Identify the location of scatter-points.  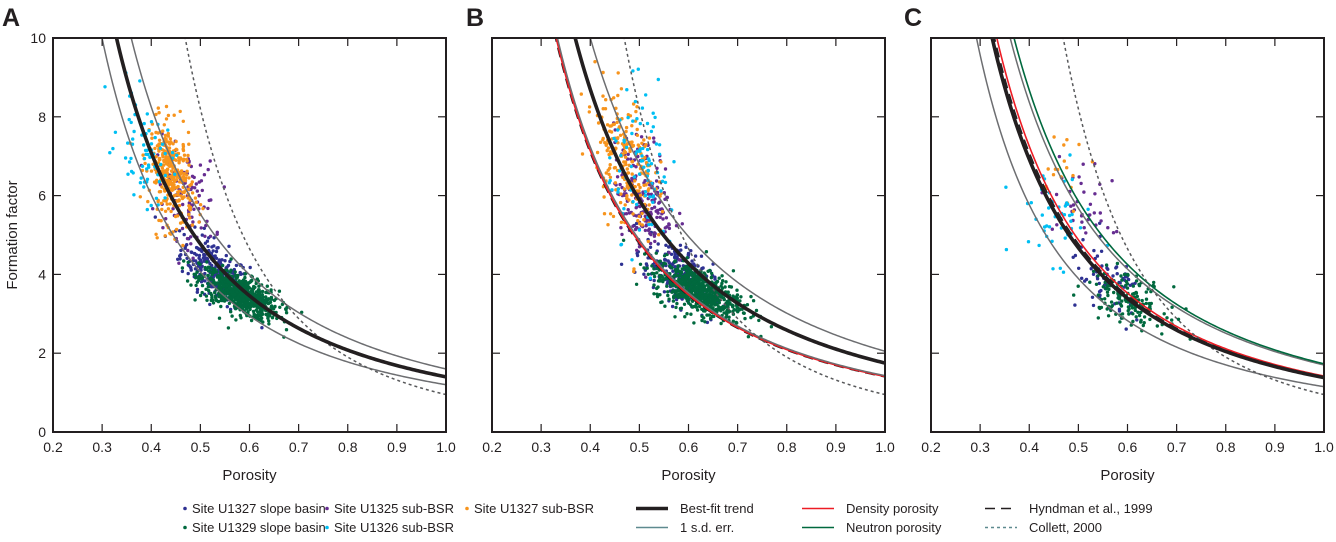
(676, 199).